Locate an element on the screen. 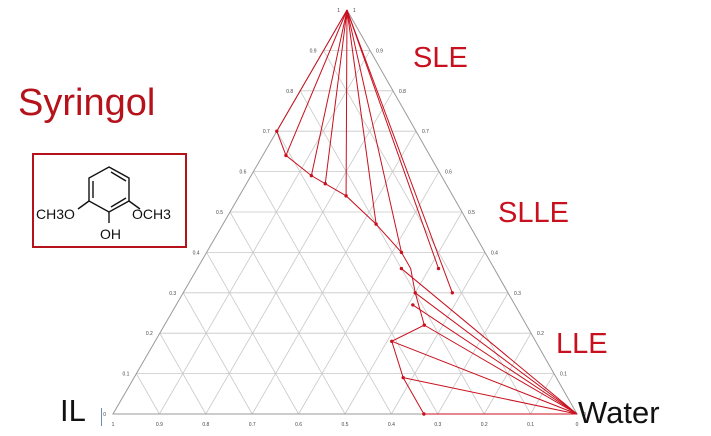 The width and height of the screenshot is (711, 436). tick-label-il: 0 is located at coordinates (577, 425).